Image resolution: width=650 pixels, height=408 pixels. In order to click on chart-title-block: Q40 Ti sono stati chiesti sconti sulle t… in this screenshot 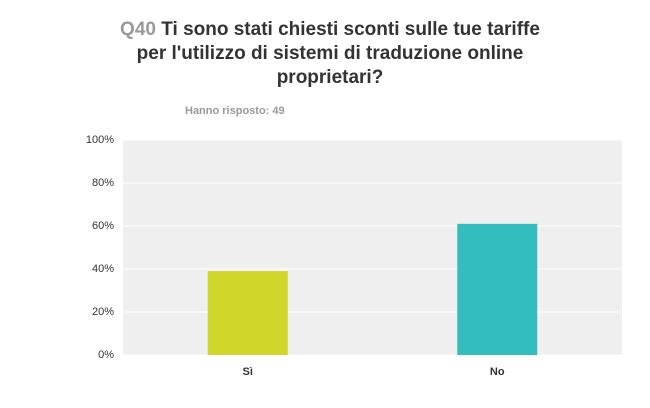, I will do `click(330, 54)`.